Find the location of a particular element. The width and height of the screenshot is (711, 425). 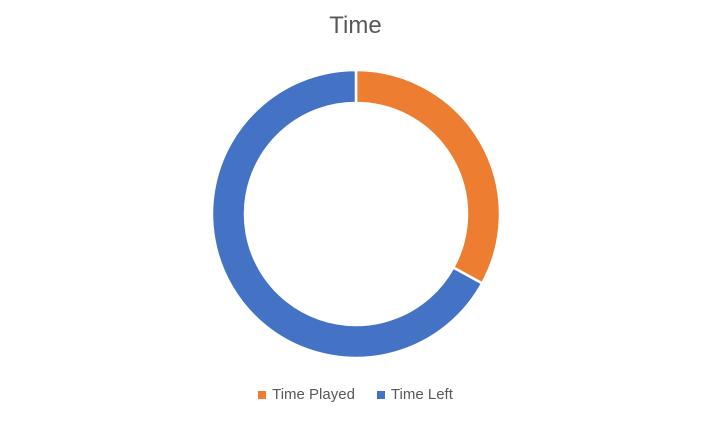

legend-item-time-played: Time Played is located at coordinates (306, 394).